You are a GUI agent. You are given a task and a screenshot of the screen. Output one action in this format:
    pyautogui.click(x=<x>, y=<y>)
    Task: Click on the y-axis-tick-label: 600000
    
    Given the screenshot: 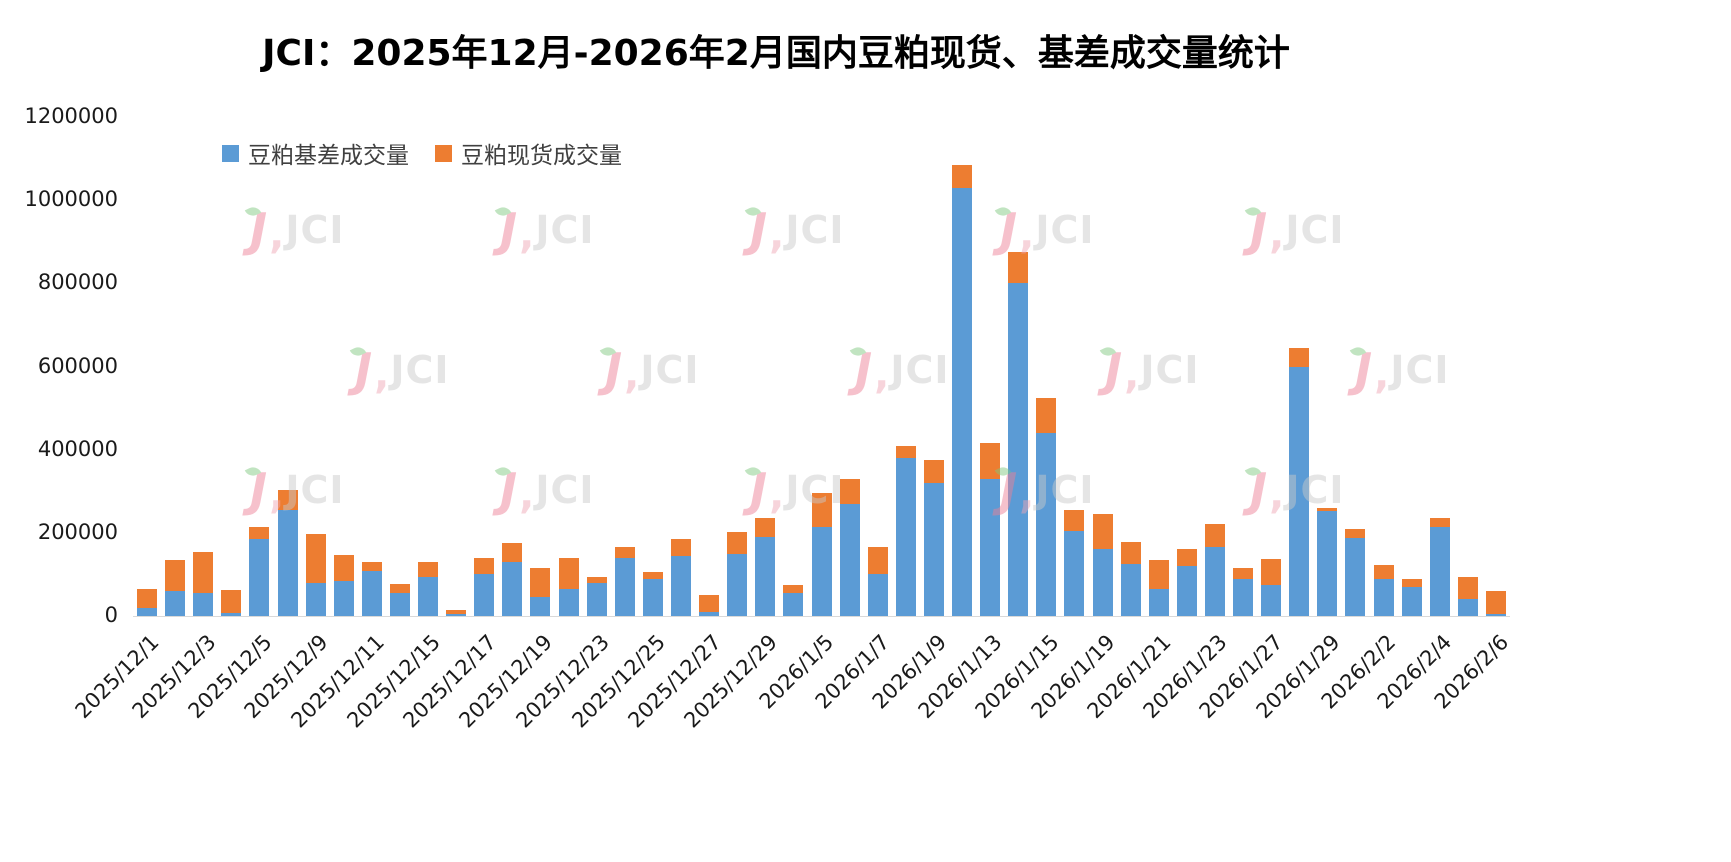 What is the action you would take?
    pyautogui.click(x=77, y=365)
    